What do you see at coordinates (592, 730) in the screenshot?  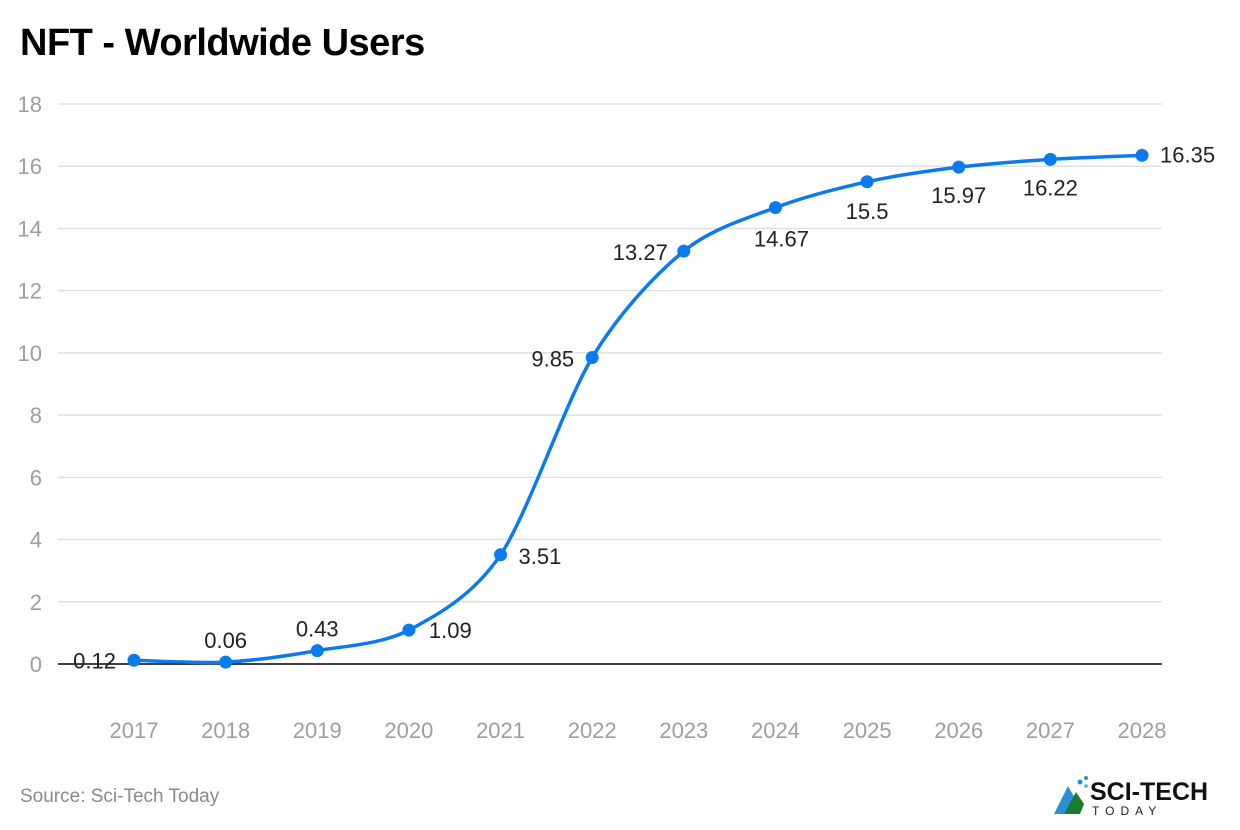 I see `x-tick-label: 2022` at bounding box center [592, 730].